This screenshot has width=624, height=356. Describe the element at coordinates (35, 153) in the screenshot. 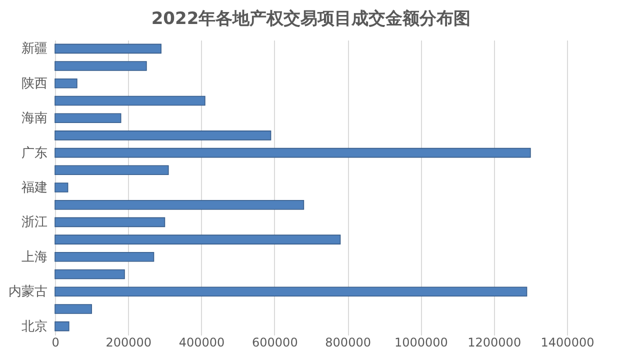

I see `y-tick-label: 广东` at that location.